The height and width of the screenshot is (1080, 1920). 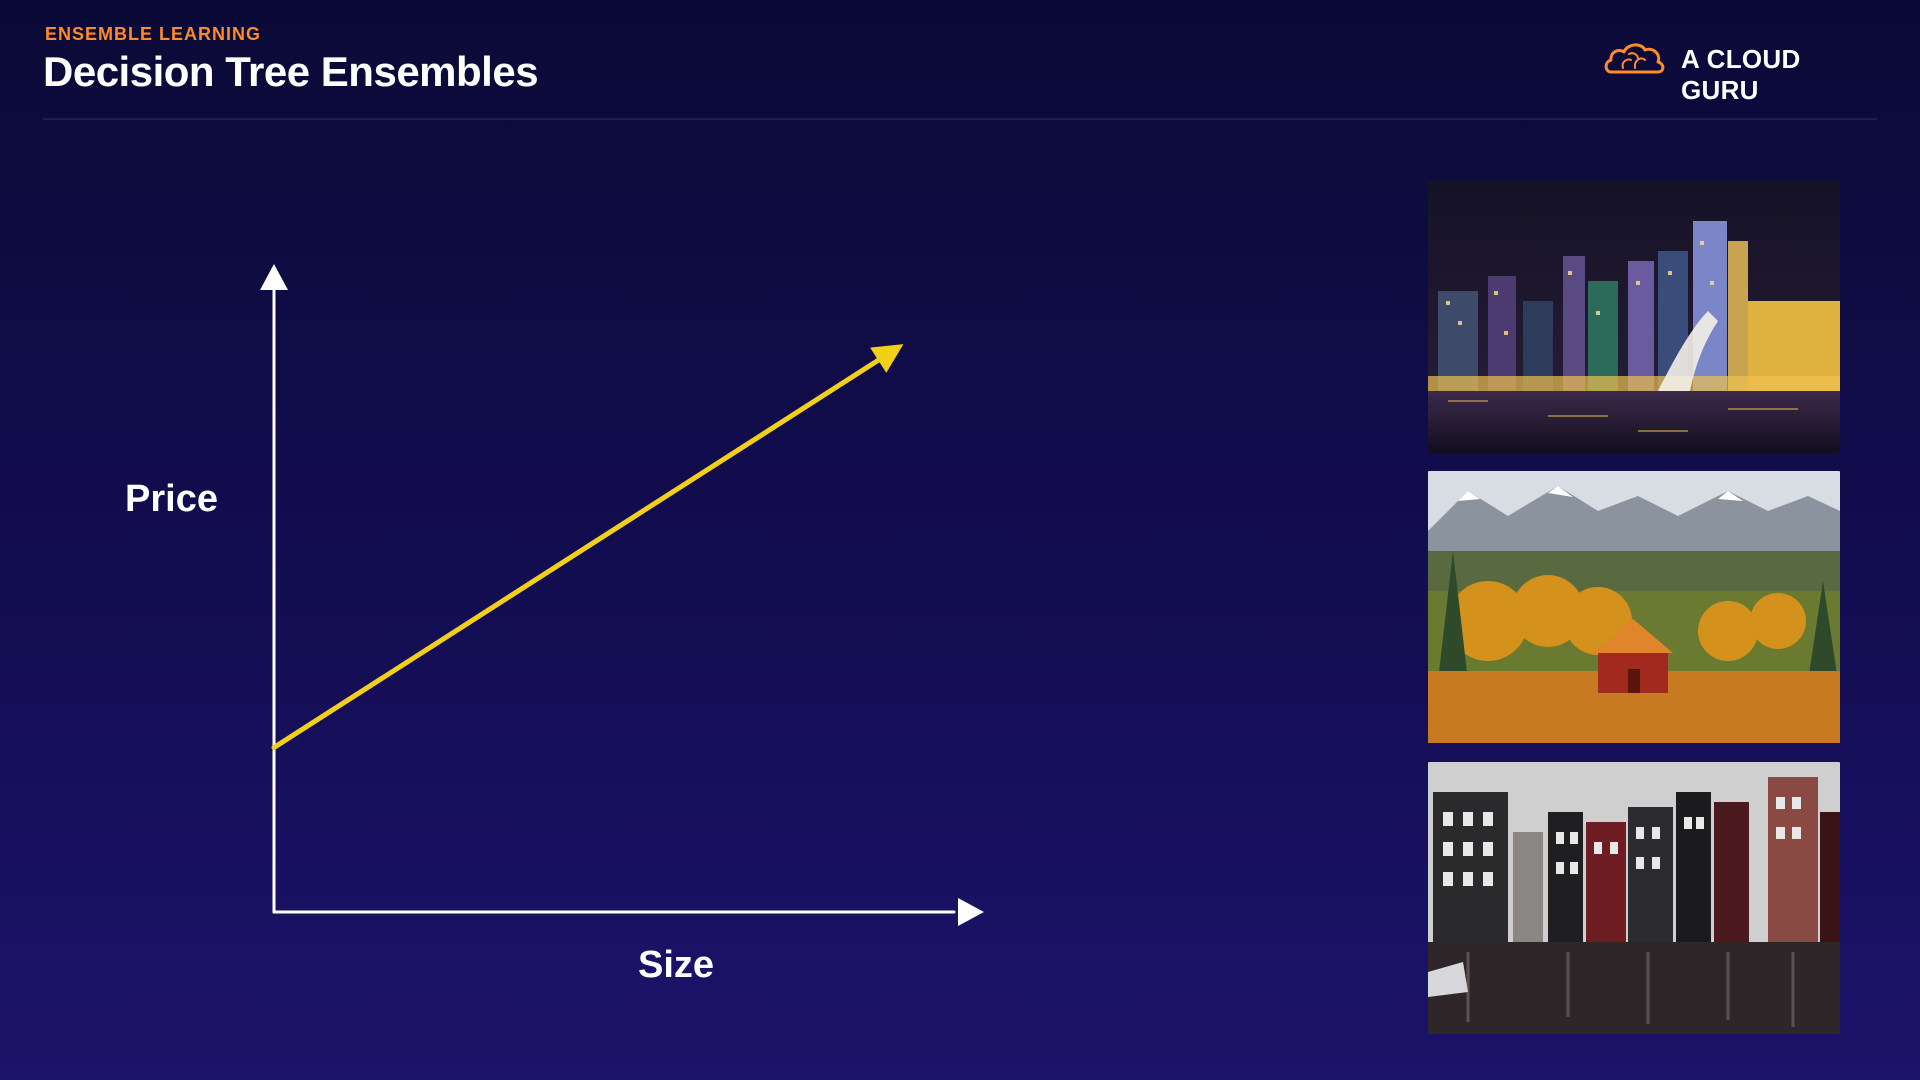 What do you see at coordinates (1634, 58) in the screenshot?
I see `cloud-logo-icon` at bounding box center [1634, 58].